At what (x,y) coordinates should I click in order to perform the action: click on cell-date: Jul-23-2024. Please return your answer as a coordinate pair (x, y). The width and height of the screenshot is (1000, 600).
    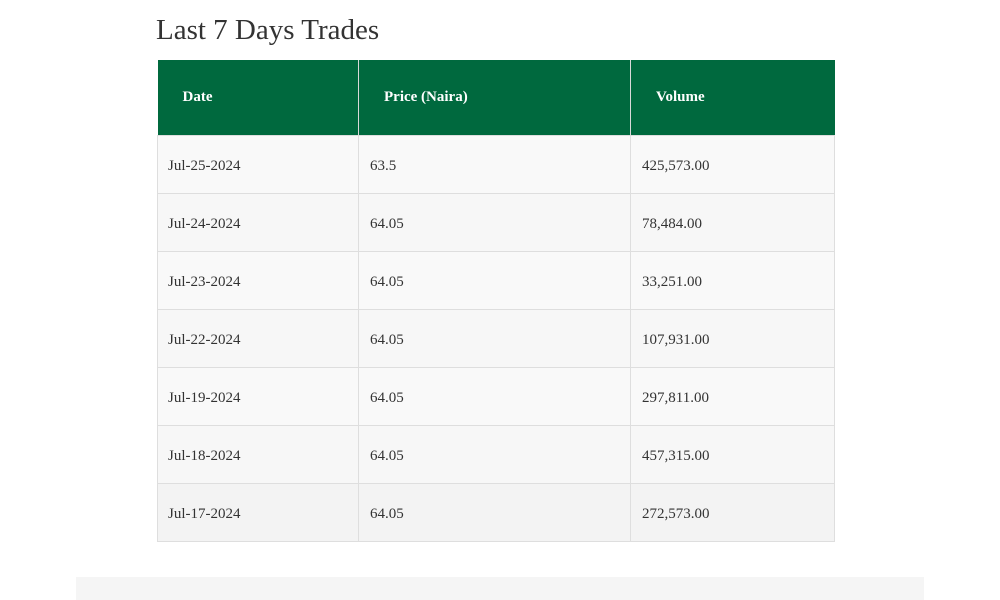
    Looking at the image, I should click on (258, 280).